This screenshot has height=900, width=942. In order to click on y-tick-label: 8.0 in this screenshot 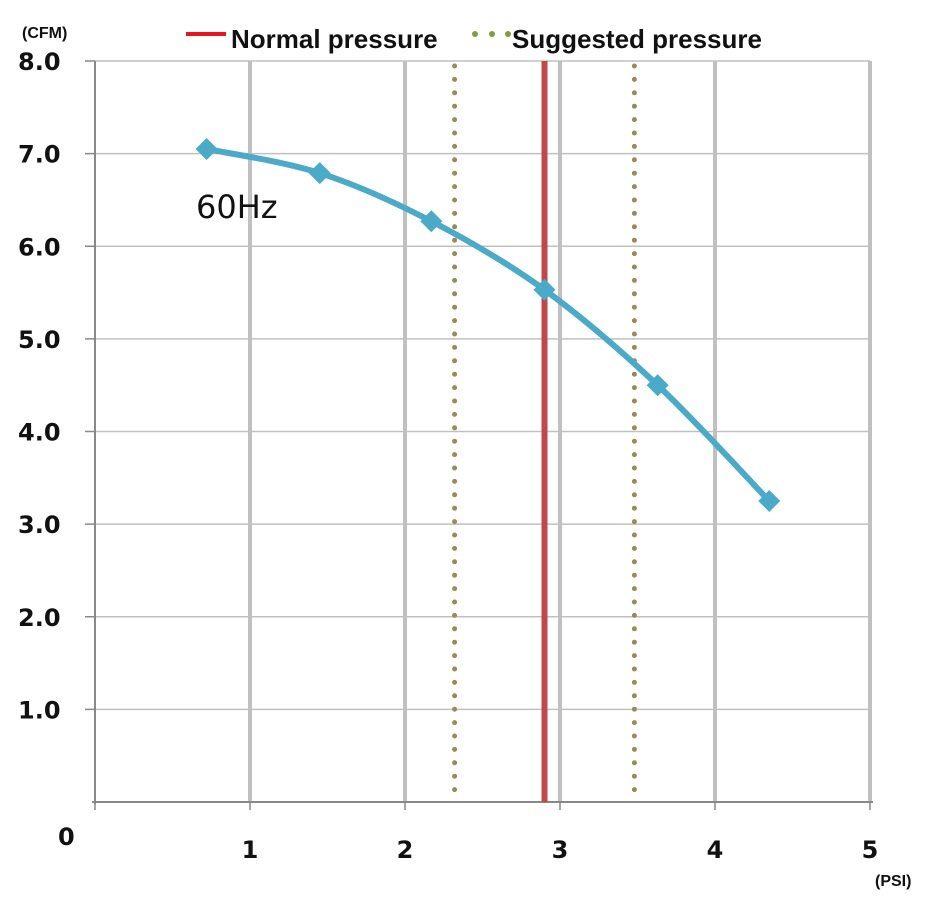, I will do `click(39, 62)`.